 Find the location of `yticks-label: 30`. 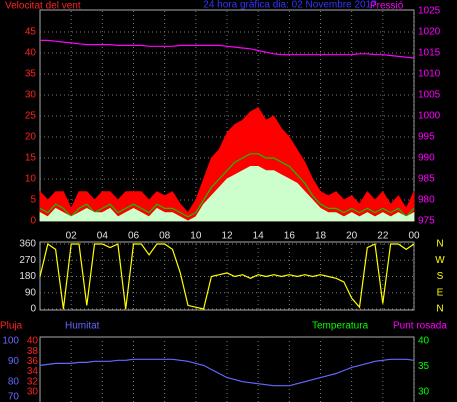

yticks-label: 30 is located at coordinates (31, 95).